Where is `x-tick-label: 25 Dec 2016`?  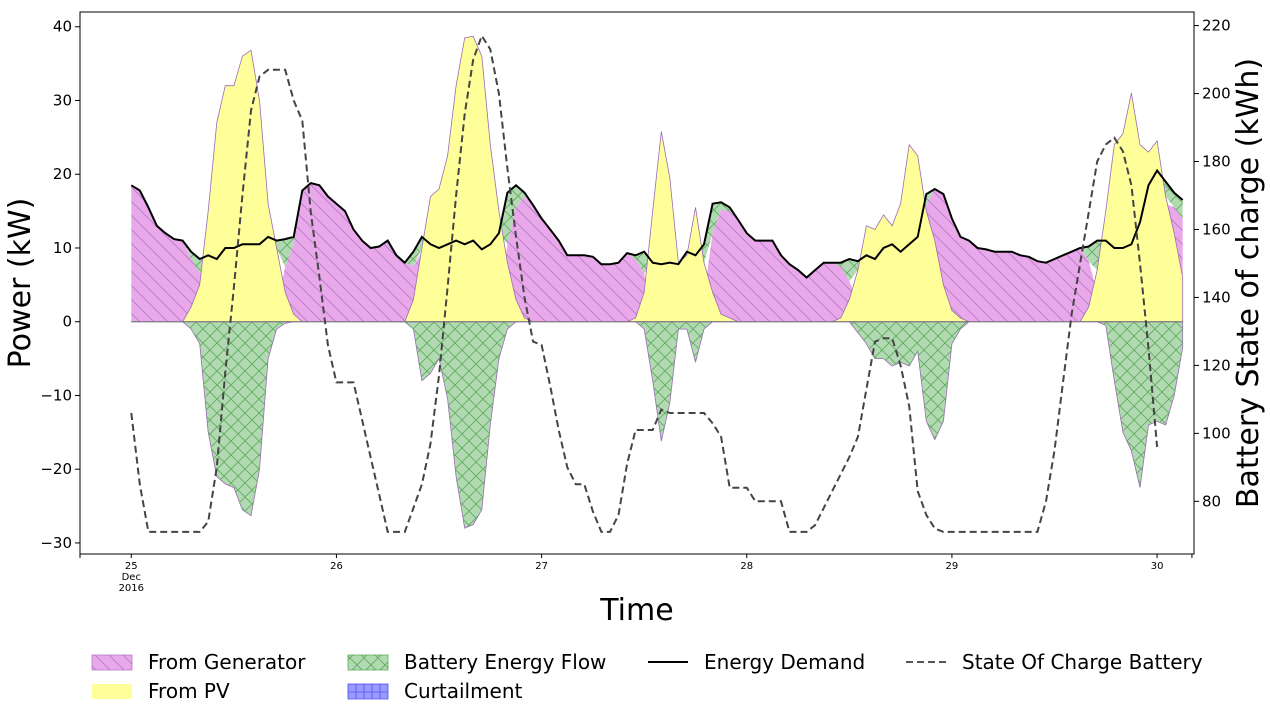 x-tick-label: 25 Dec 2016 is located at coordinates (131, 577).